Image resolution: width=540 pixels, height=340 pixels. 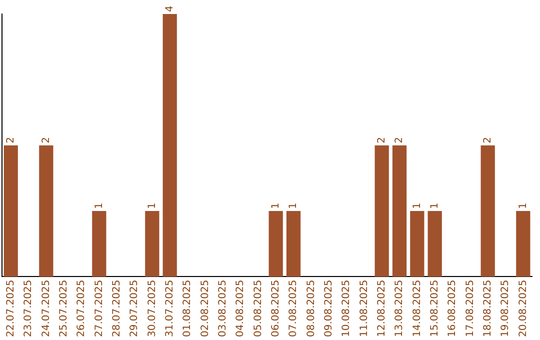 I want to click on x-tick-label: 07.08.2025, so click(x=294, y=309).